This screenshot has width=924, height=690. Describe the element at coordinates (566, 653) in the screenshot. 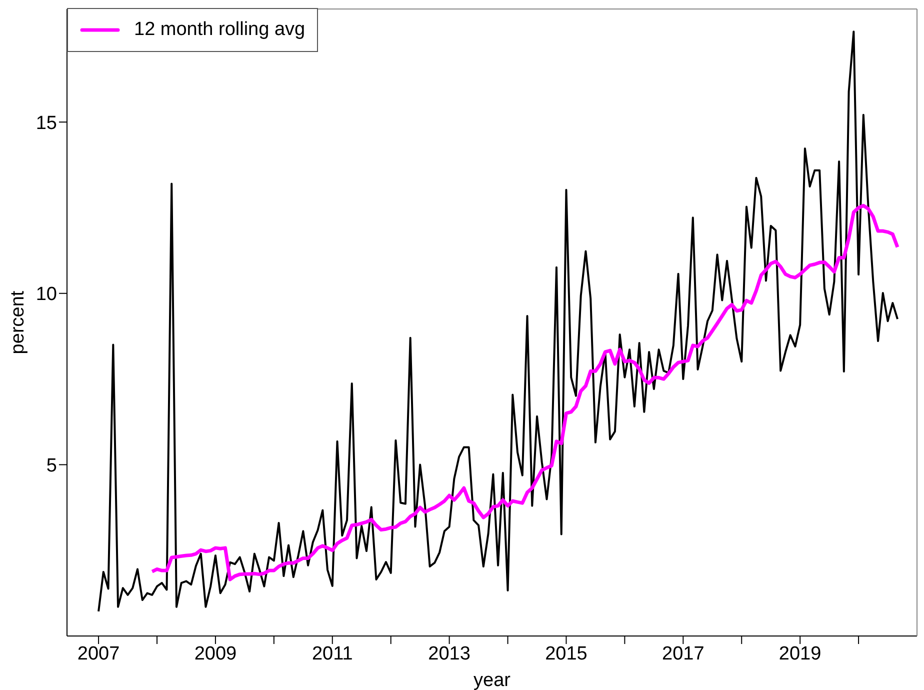

I see `x-tick-label: 2015` at that location.